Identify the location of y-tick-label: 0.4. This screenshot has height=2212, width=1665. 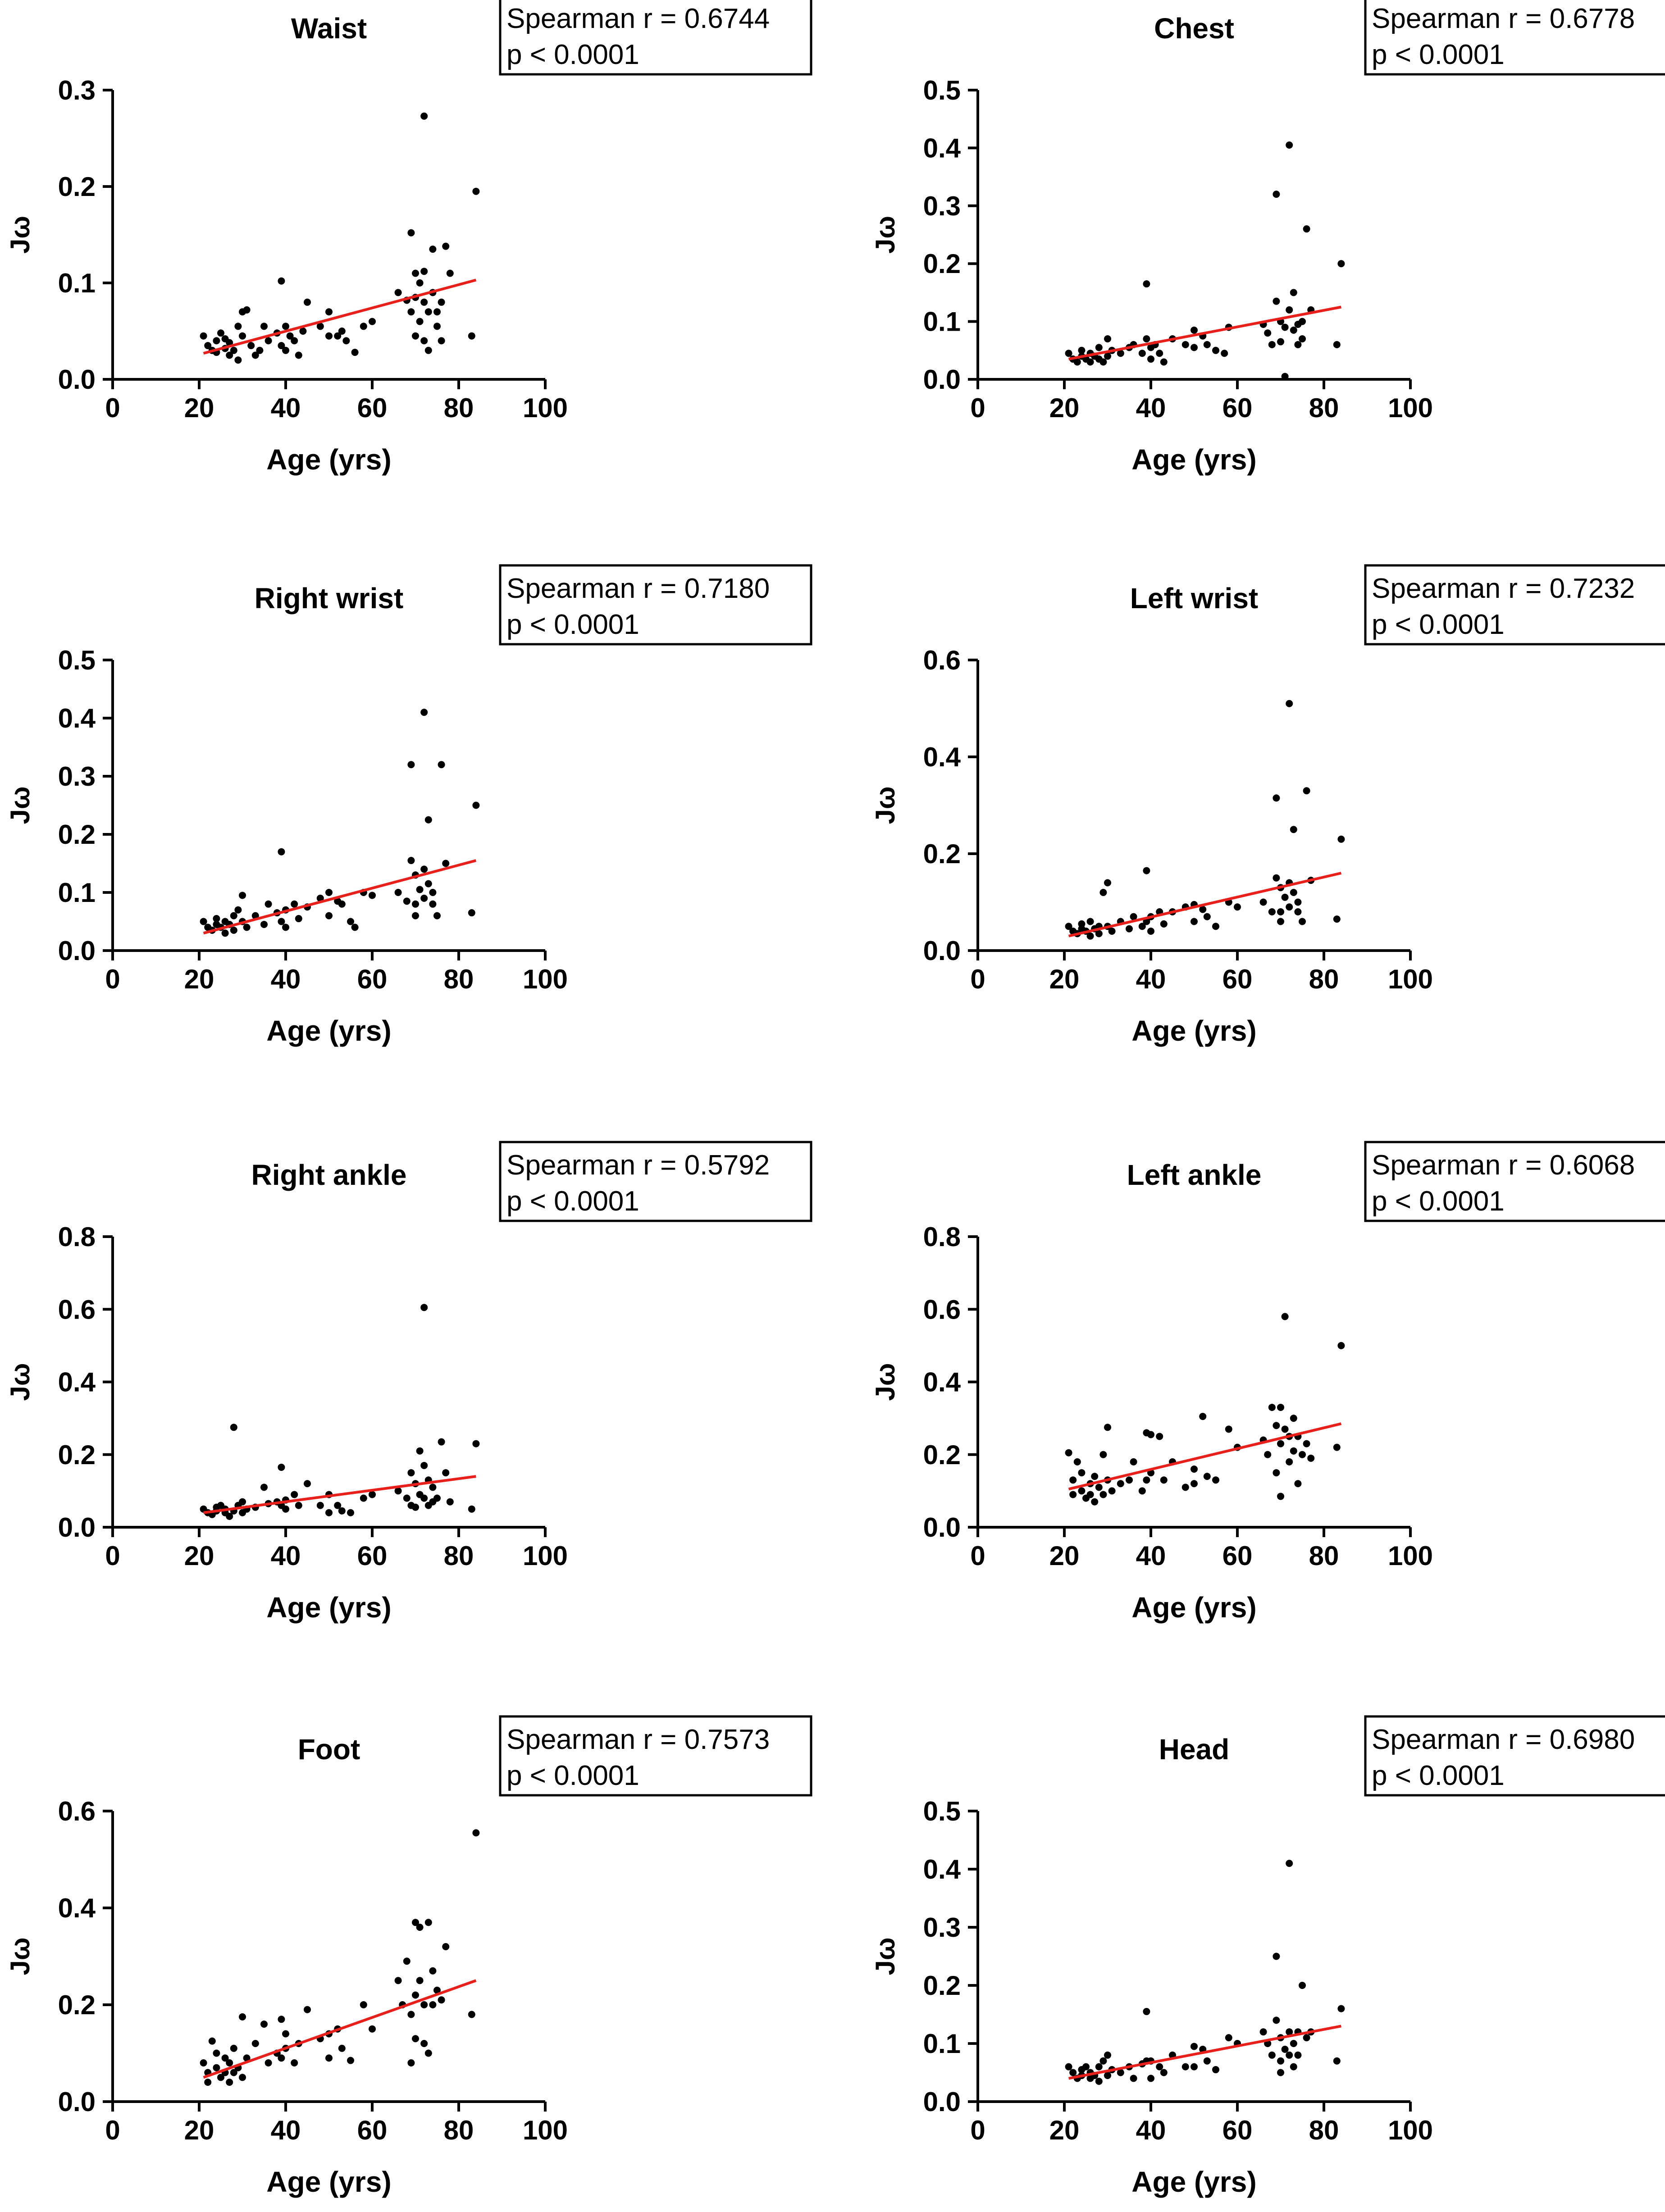
(942, 1869).